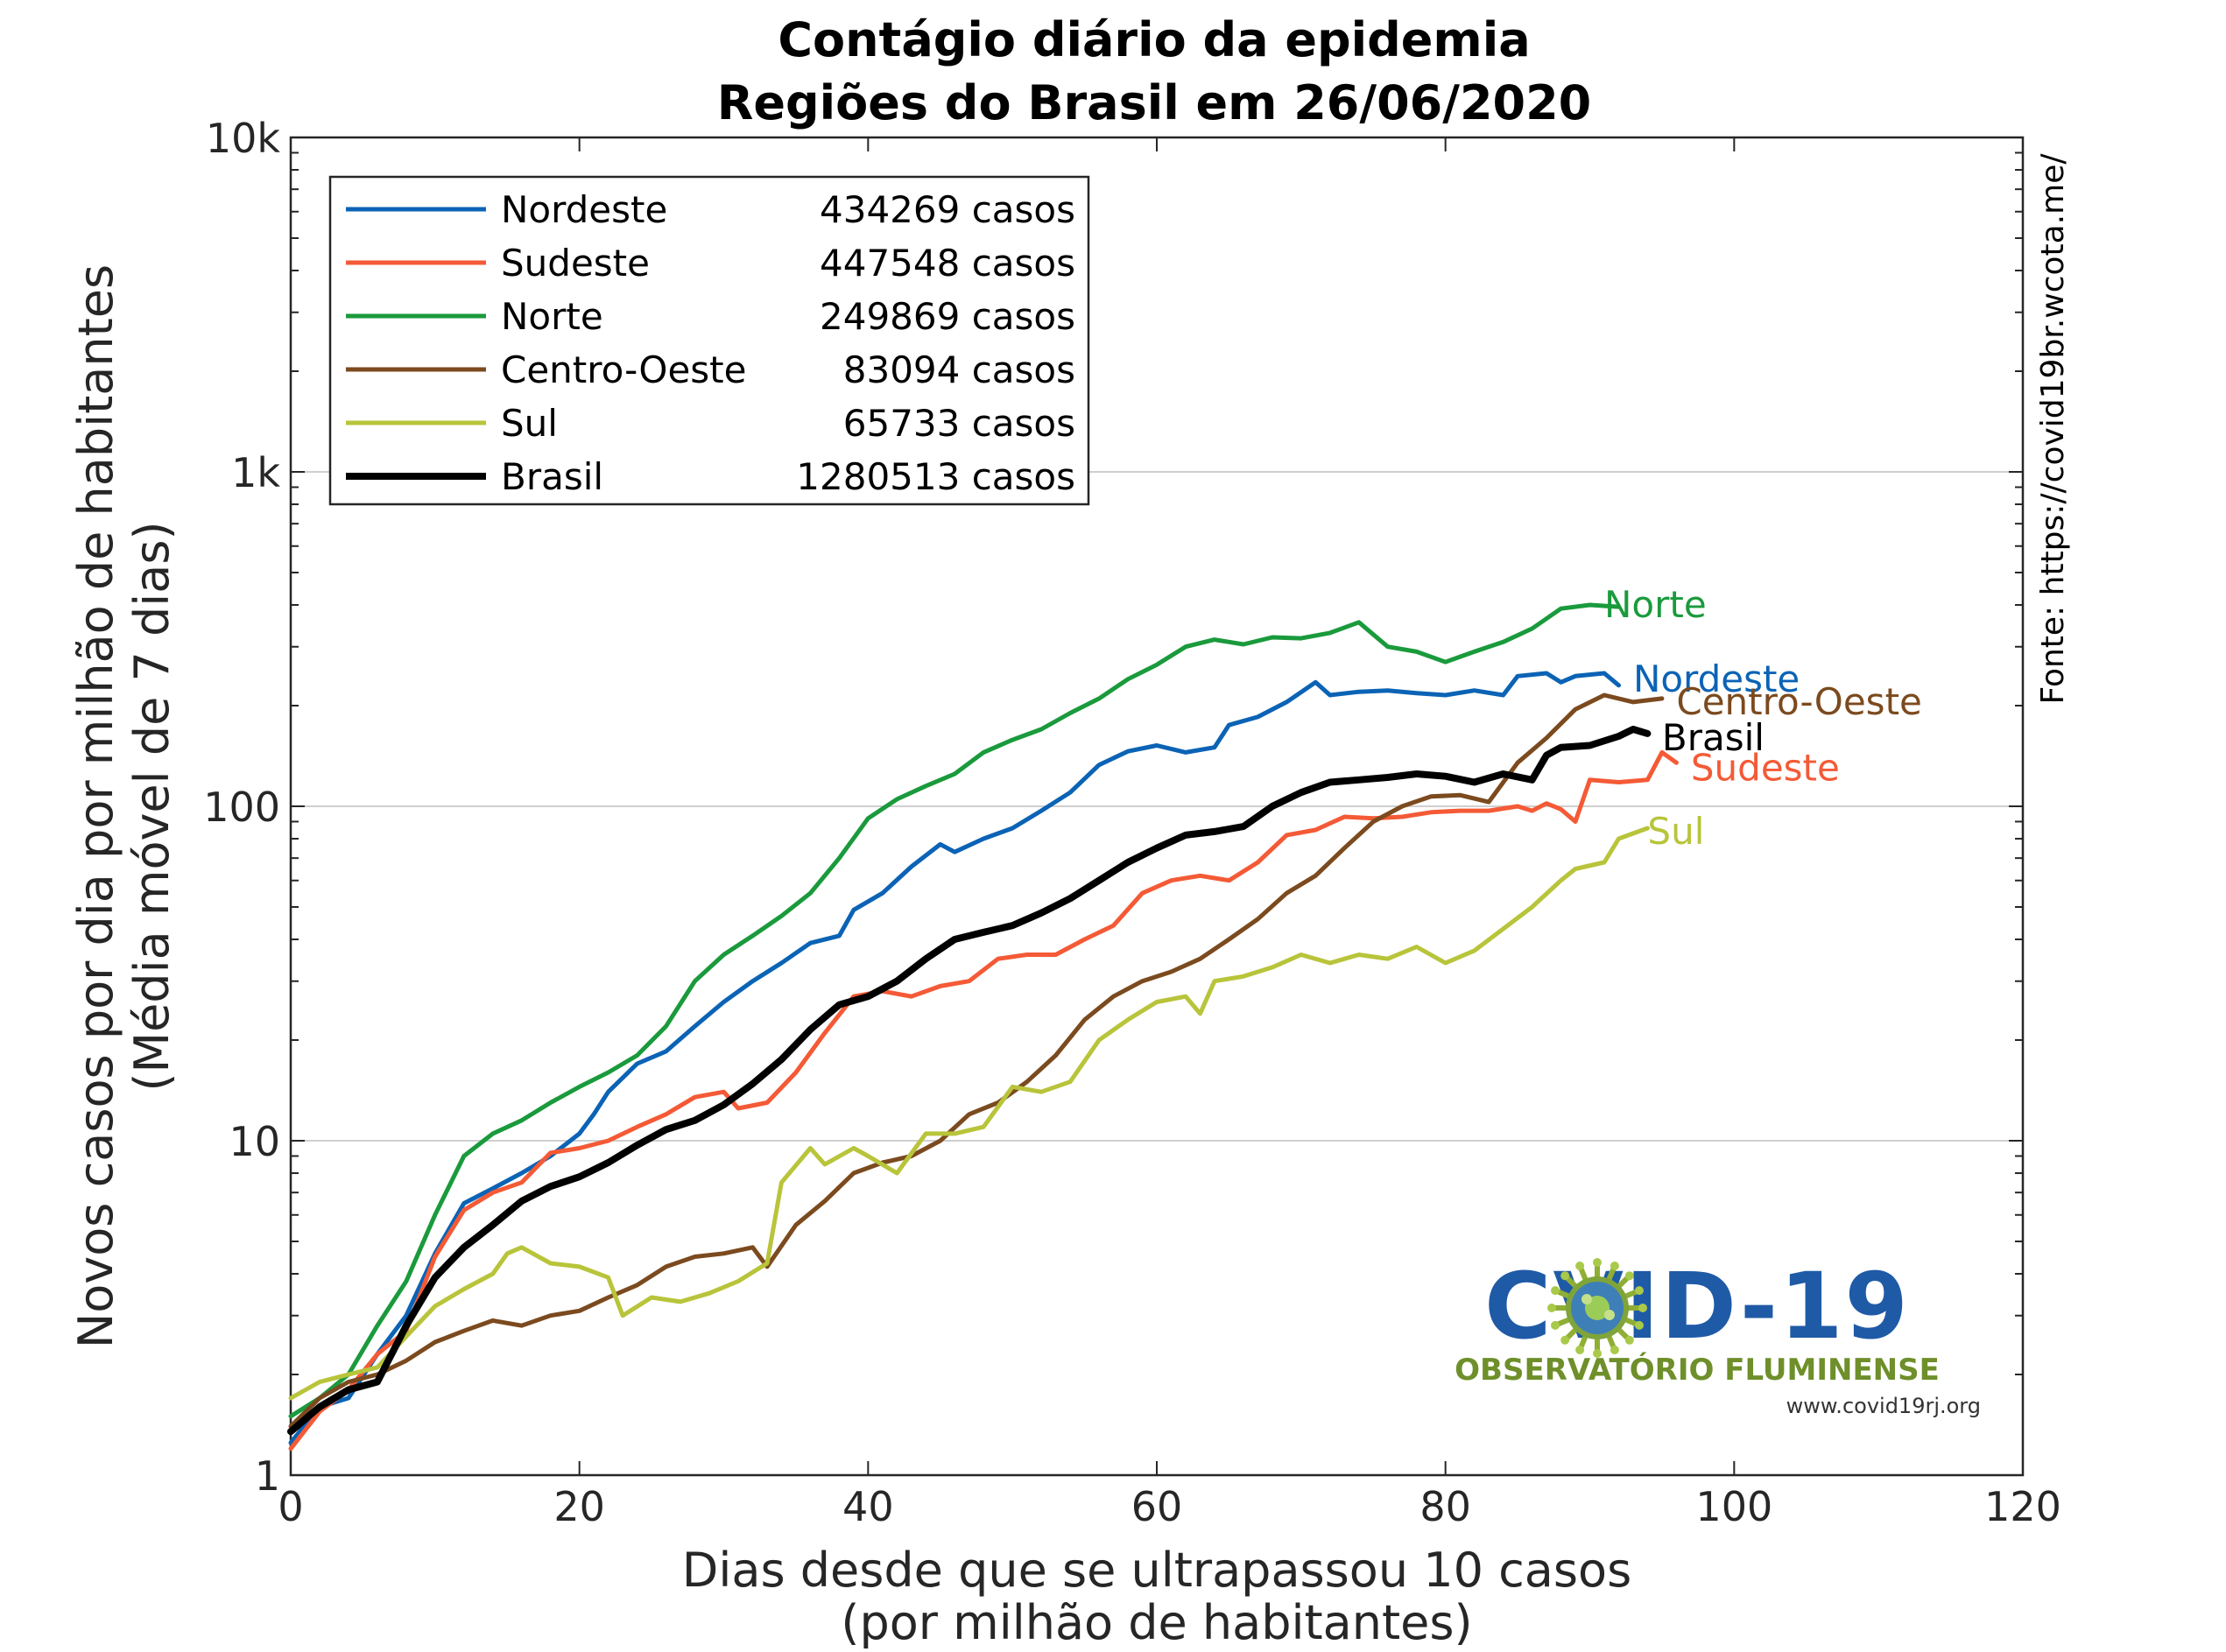 This screenshot has width=2226, height=1652. Describe the element at coordinates (1157, 1571) in the screenshot. I see `x-axis-label-line1: Dias desde que se ultrapassou 10 casos` at that location.